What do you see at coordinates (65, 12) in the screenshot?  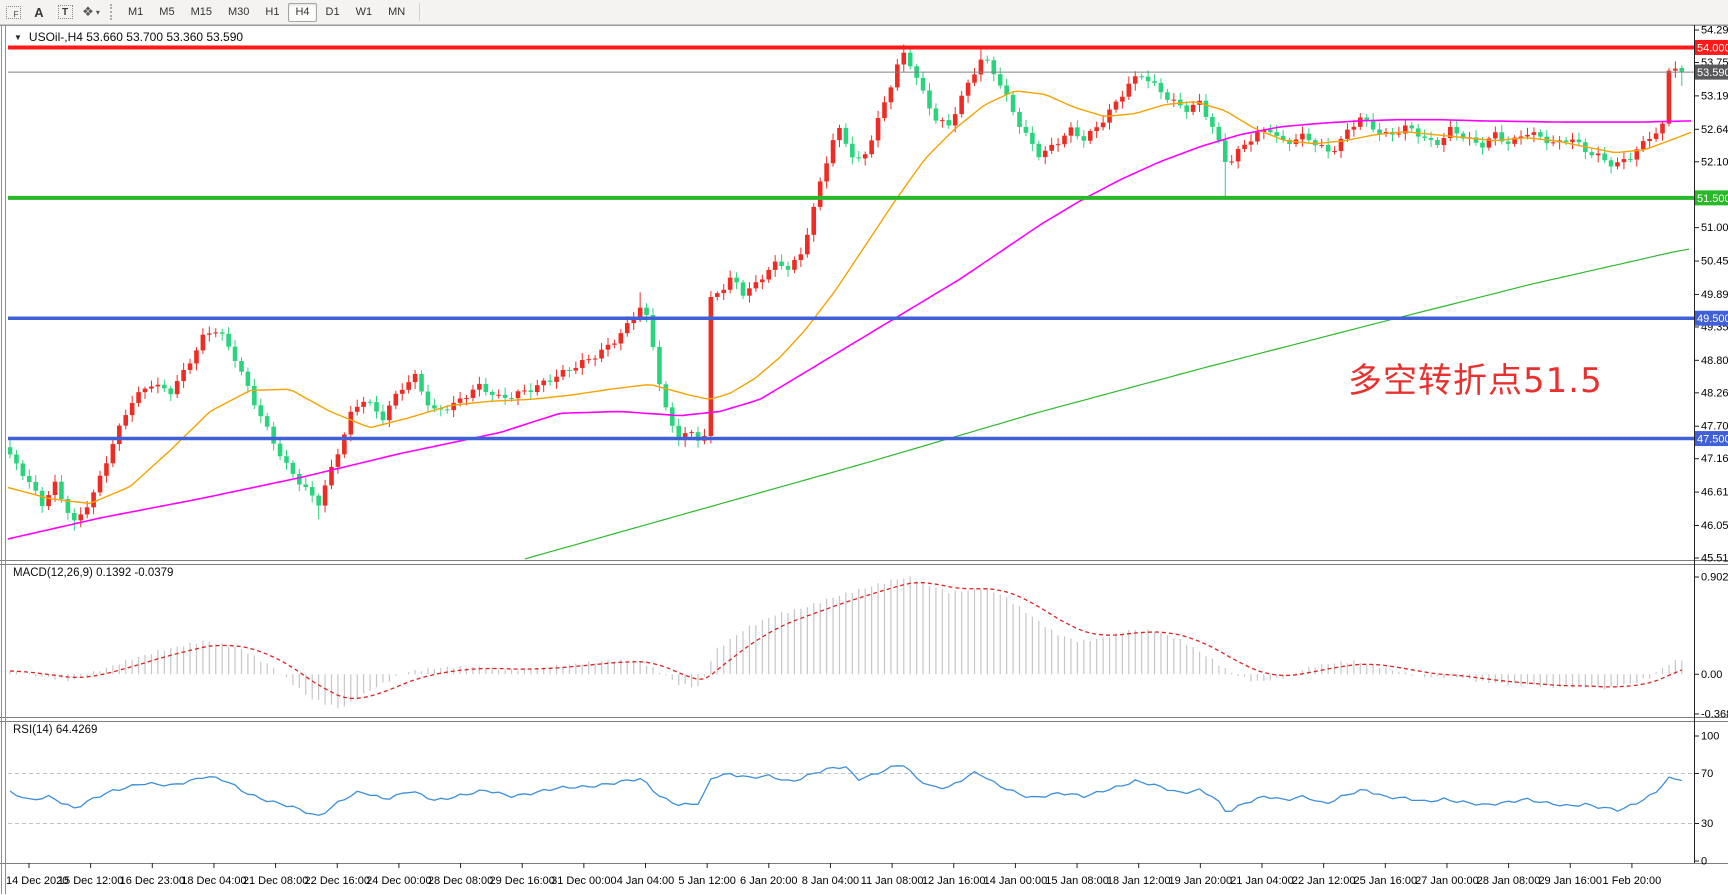 I see `text-label-icon: T` at bounding box center [65, 12].